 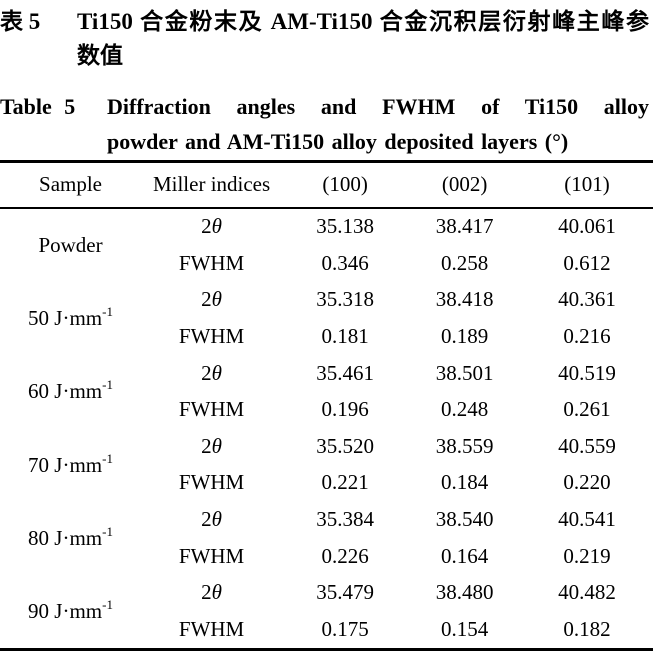 What do you see at coordinates (464, 519) in the screenshot?
I see `value-cell: 38.540` at bounding box center [464, 519].